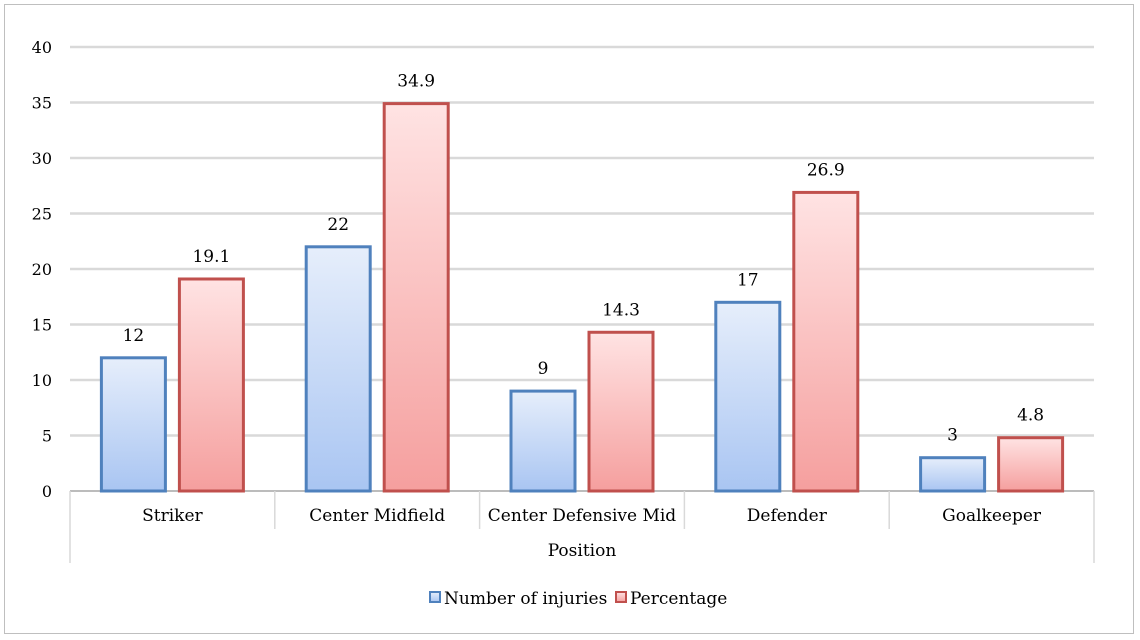  I want to click on data-label: 17, so click(748, 280).